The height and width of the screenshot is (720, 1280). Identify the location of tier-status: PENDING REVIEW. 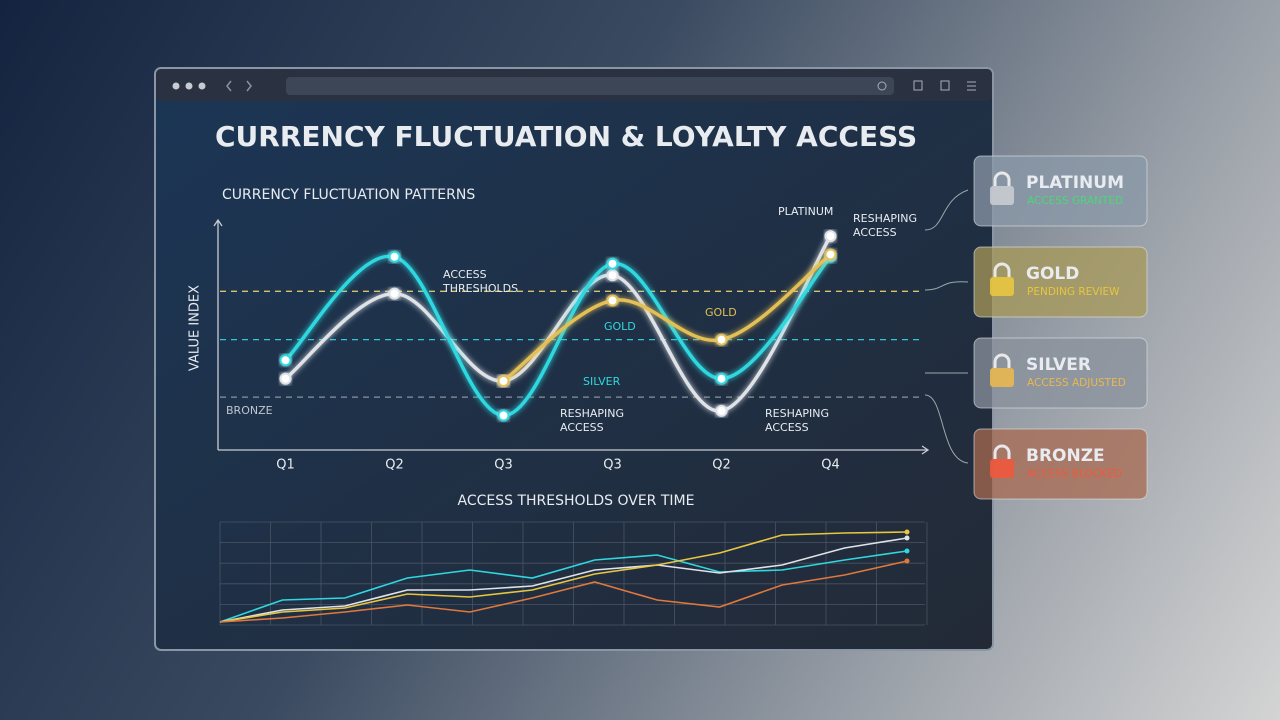
(1073, 292).